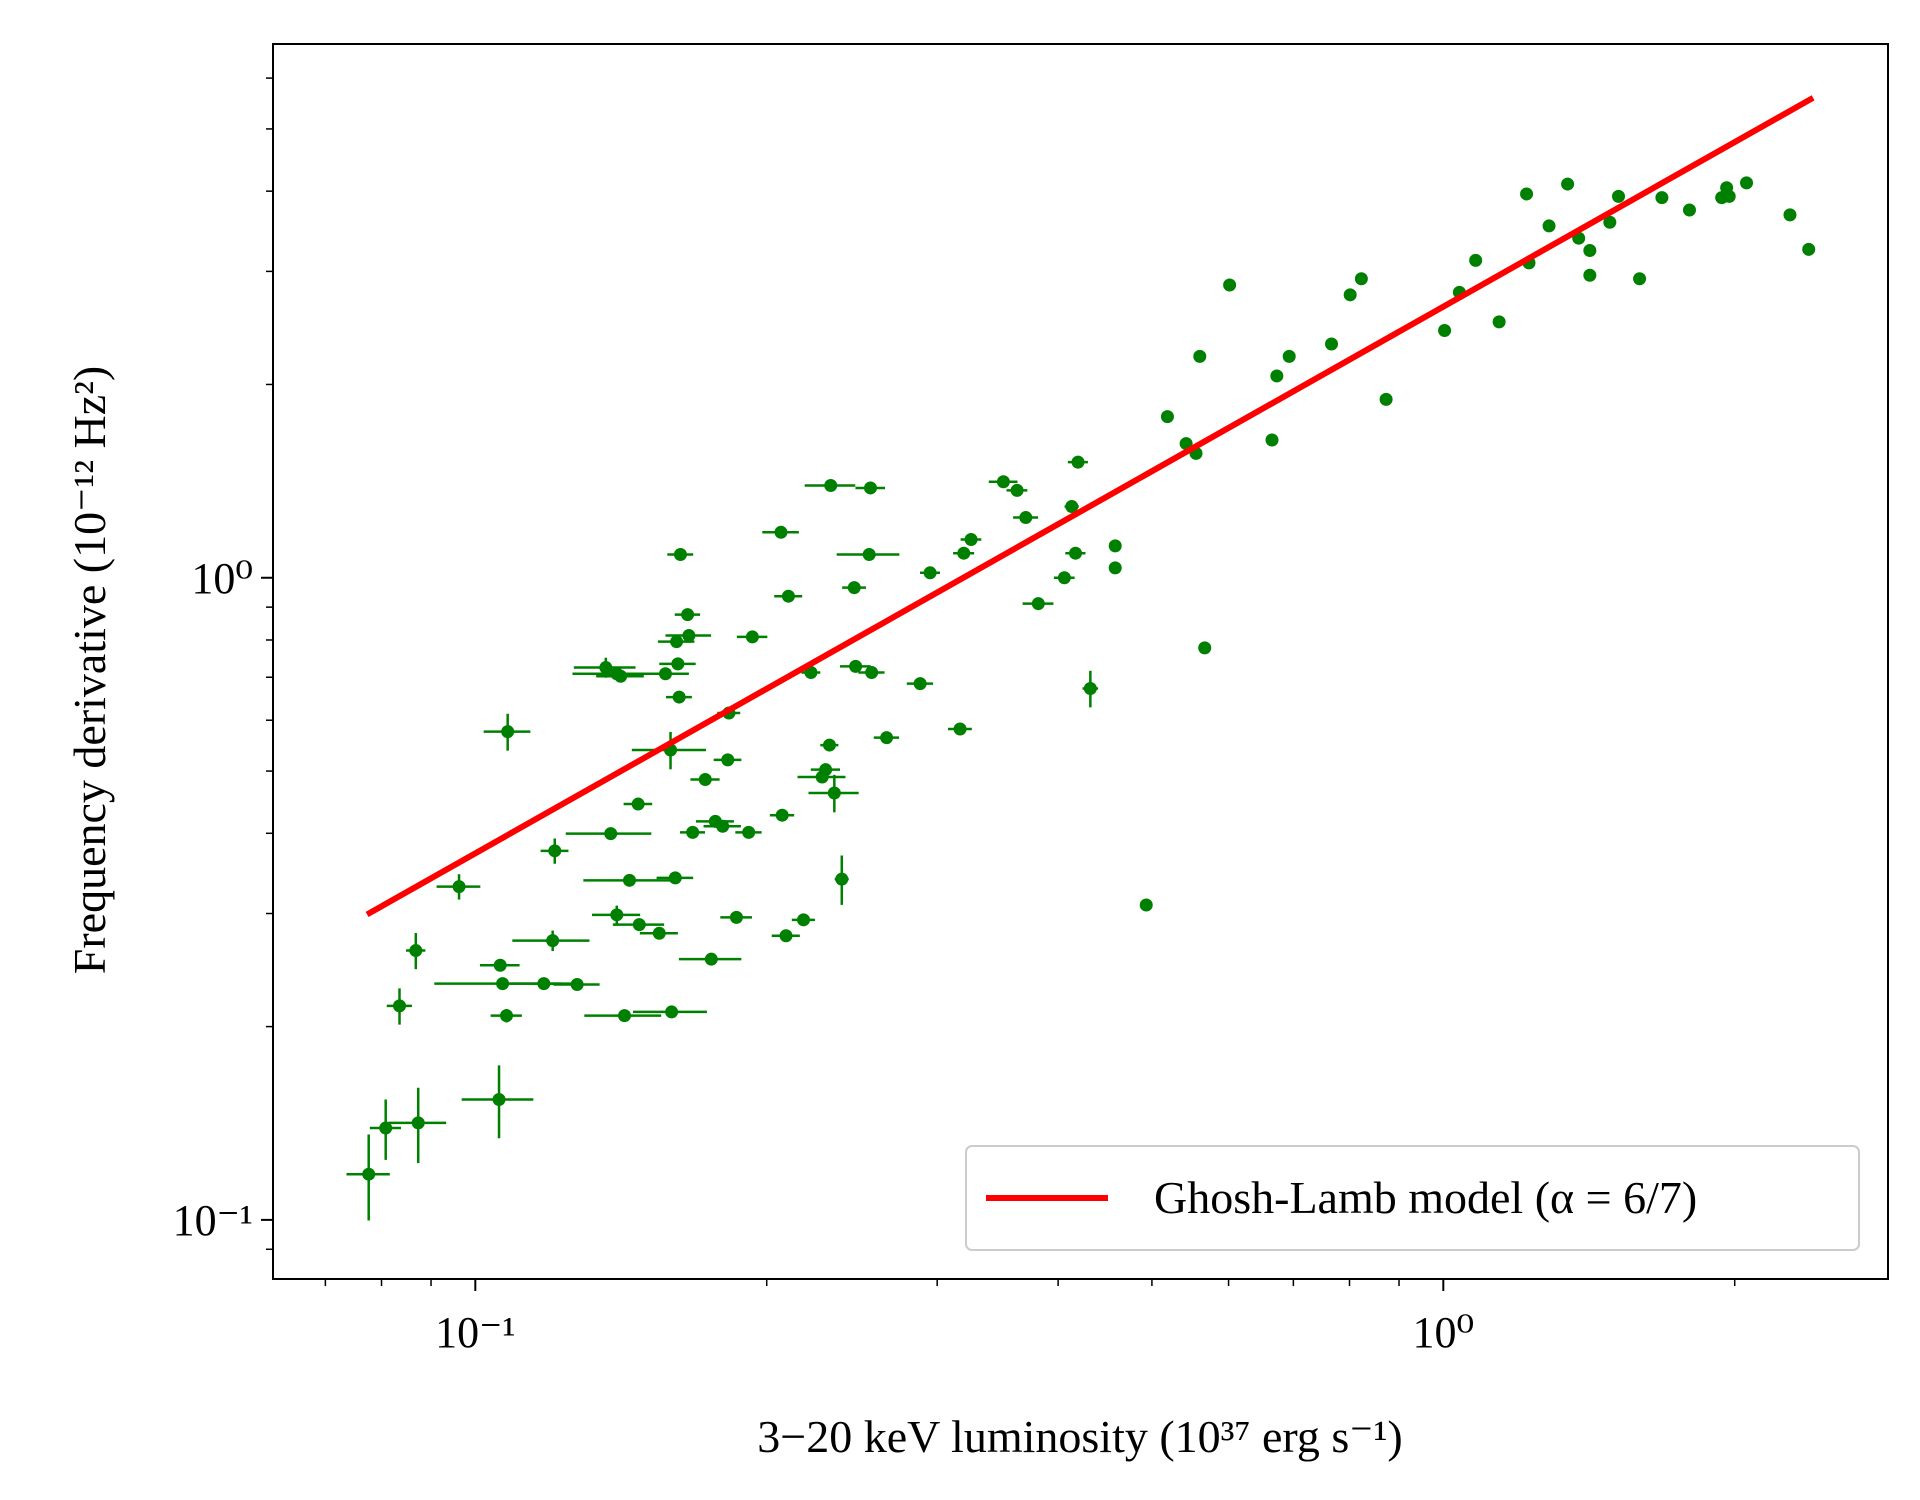 This screenshot has width=1920, height=1500. I want to click on legend-label: Ghosh-Lamb model (α = 6/7), so click(1425, 1197).